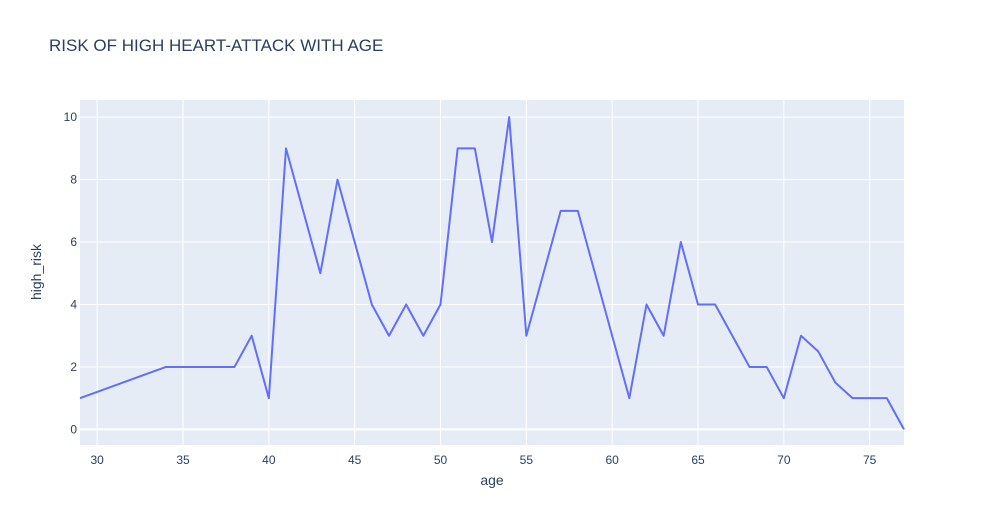  I want to click on x-tick-label-45: 45, so click(355, 460).